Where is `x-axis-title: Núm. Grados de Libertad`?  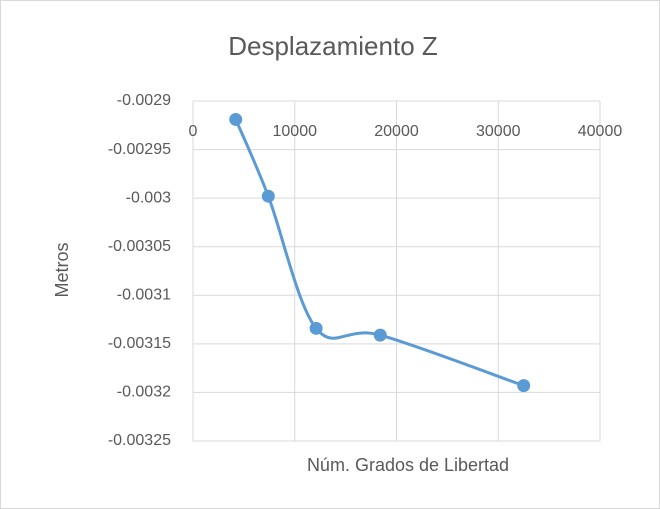 x-axis-title: Núm. Grados de Libertad is located at coordinates (408, 465).